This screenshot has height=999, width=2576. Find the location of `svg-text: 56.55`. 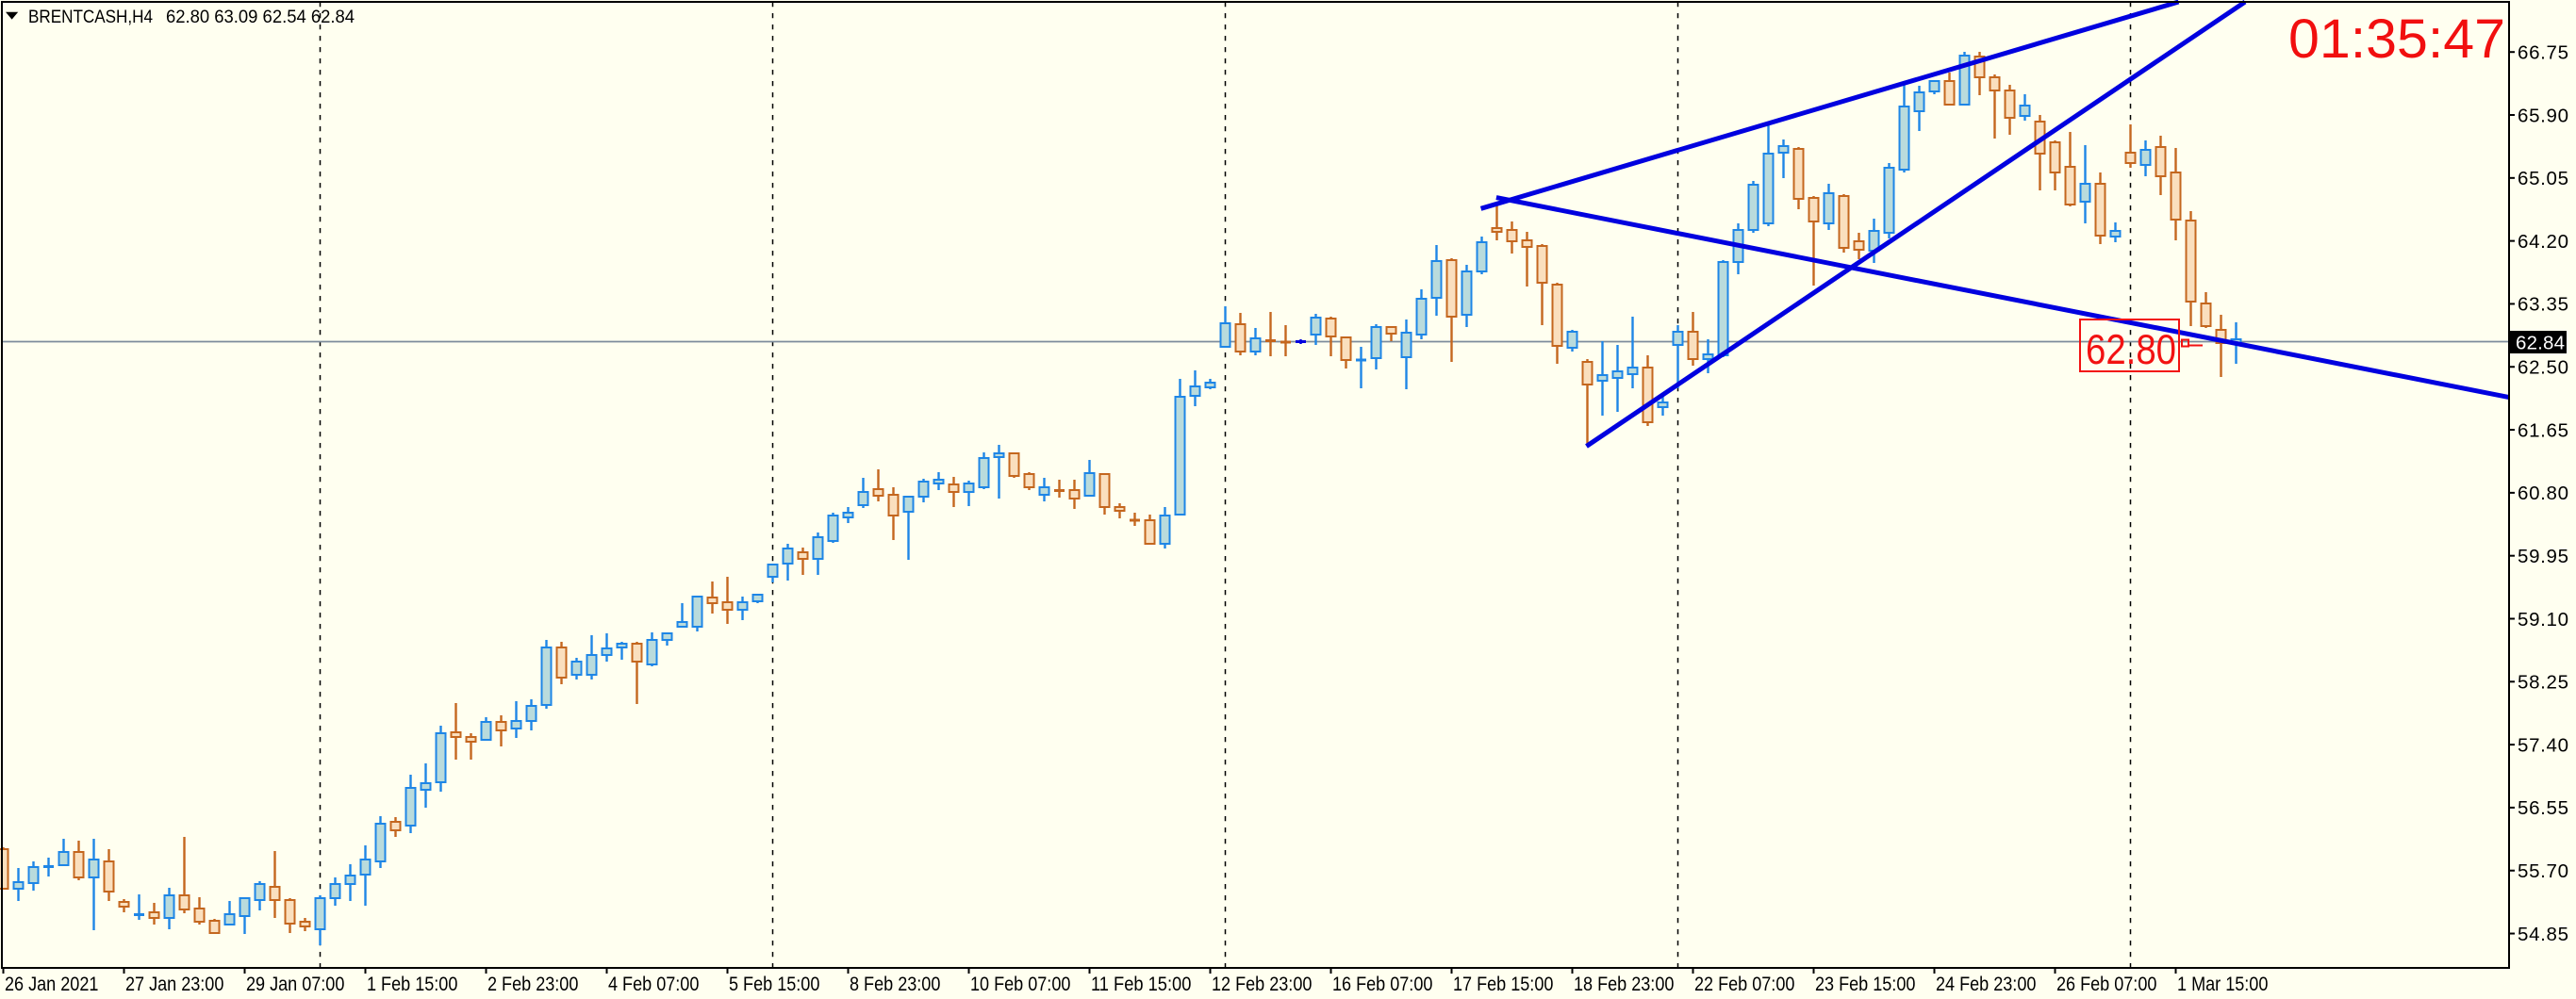

svg-text: 56.55 is located at coordinates (2543, 808).